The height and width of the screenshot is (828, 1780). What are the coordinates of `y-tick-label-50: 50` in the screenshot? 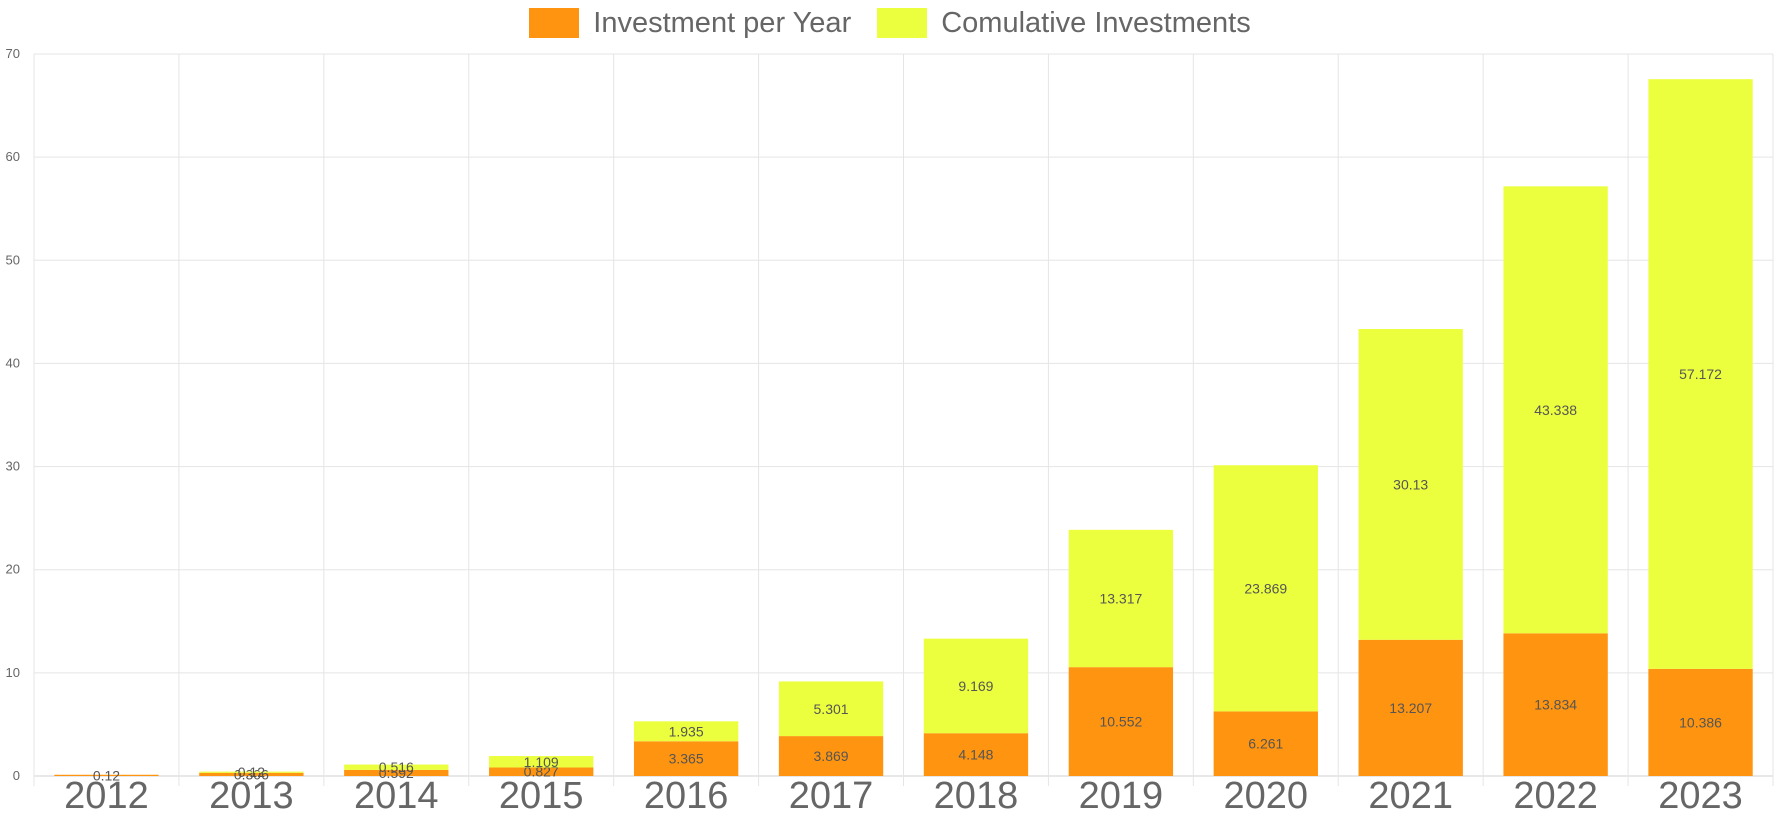 It's located at (13, 259).